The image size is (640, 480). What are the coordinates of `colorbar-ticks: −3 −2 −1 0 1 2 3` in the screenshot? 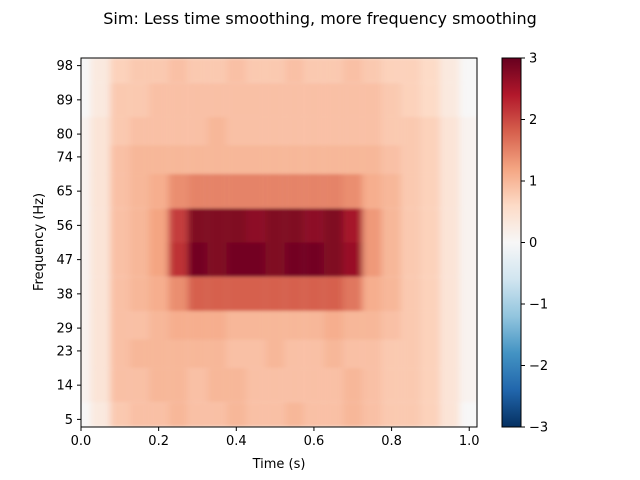 It's located at (534, 244).